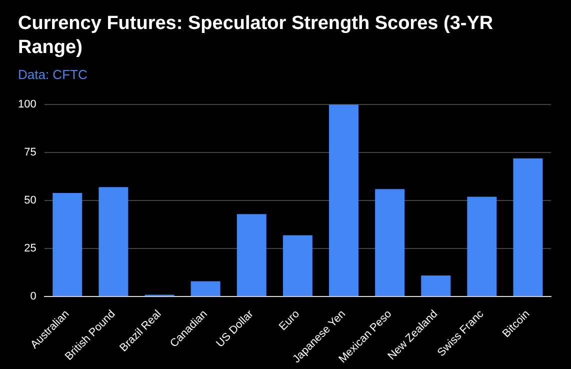  Describe the element at coordinates (256, 36) in the screenshot. I see `chart-title: Currency Futures: Speculator Strength Scores (3-YR Range)` at that location.